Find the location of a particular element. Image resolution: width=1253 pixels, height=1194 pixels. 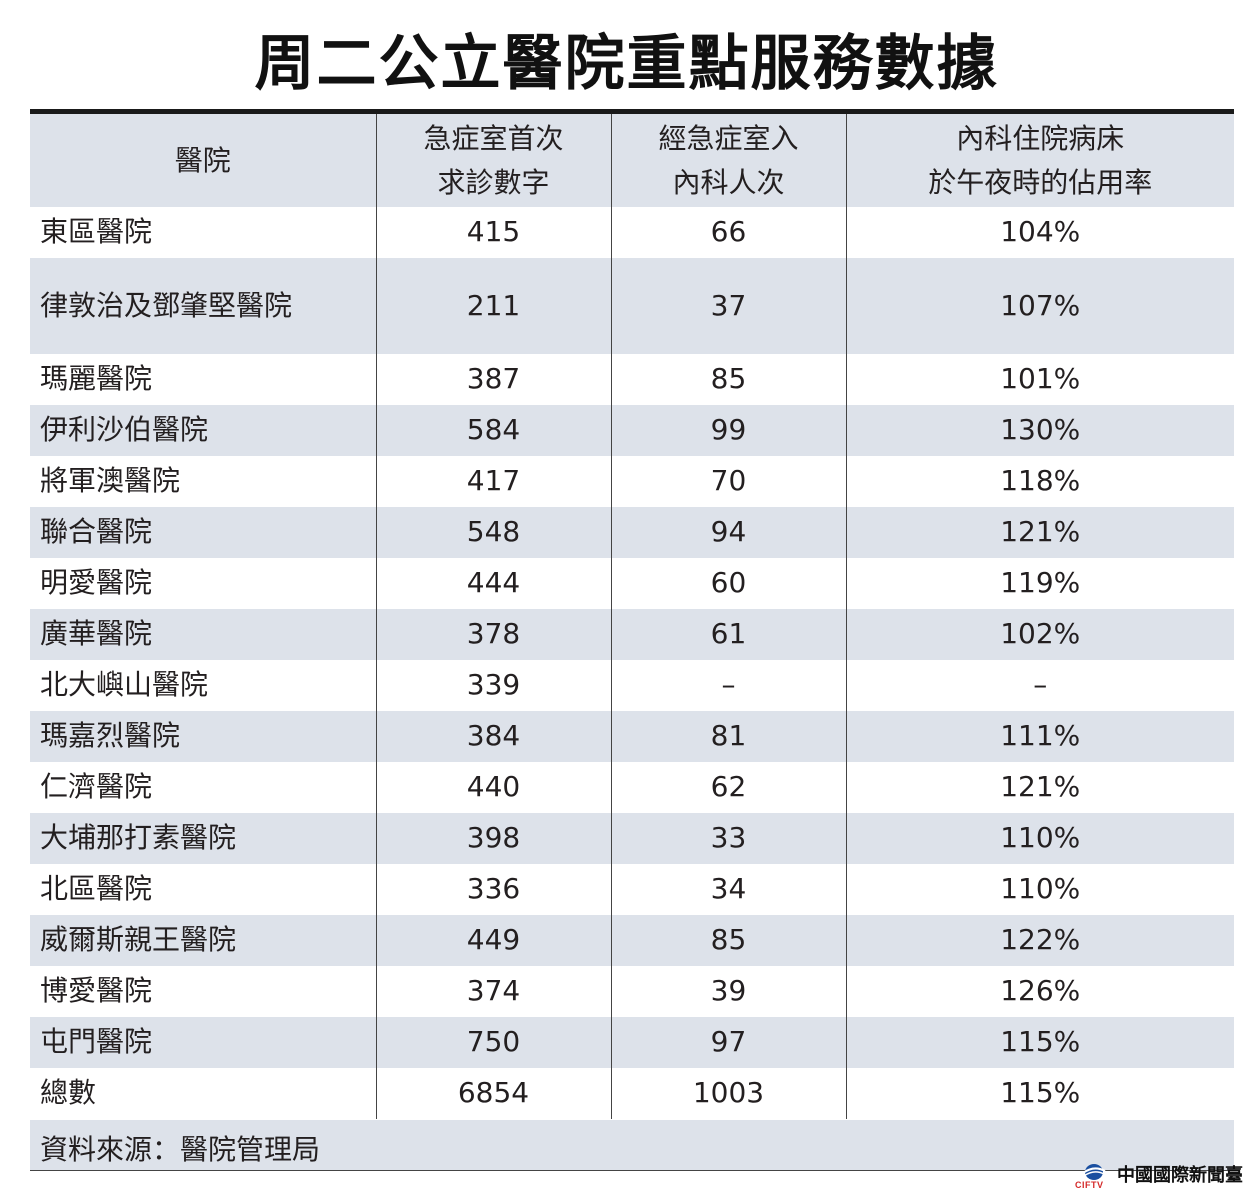

medical-admission-cell: 62 is located at coordinates (729, 787).